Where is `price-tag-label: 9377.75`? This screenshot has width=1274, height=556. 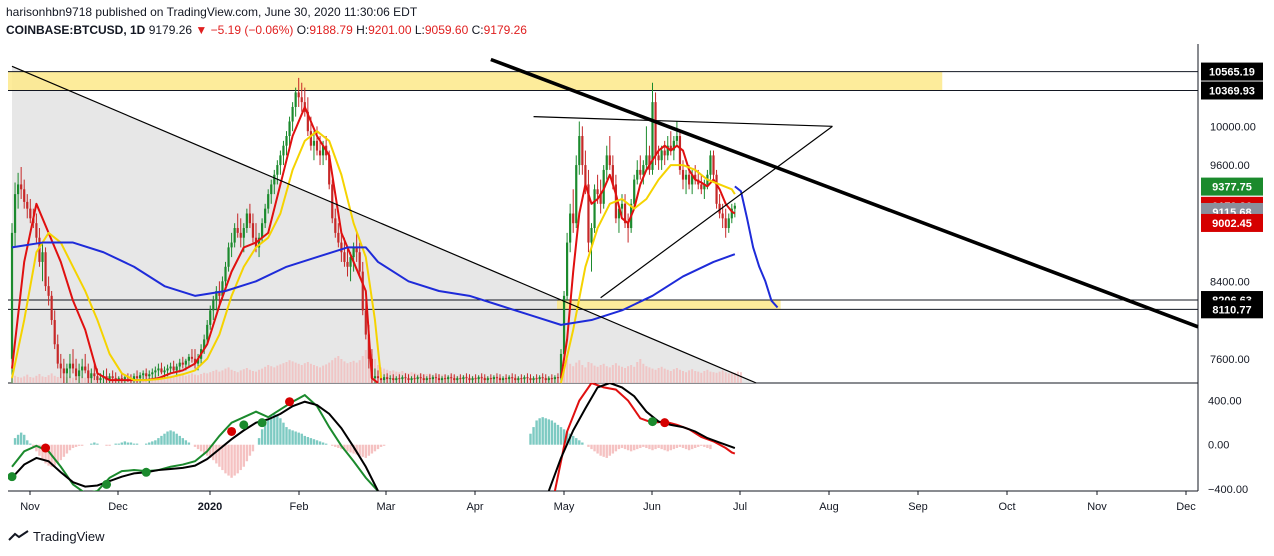 price-tag-label: 9377.75 is located at coordinates (1232, 188).